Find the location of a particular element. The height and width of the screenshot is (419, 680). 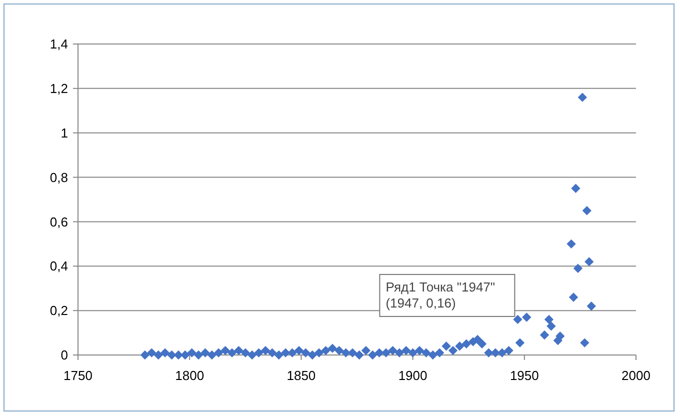

y-tick-label: 1 is located at coordinates (64, 132).